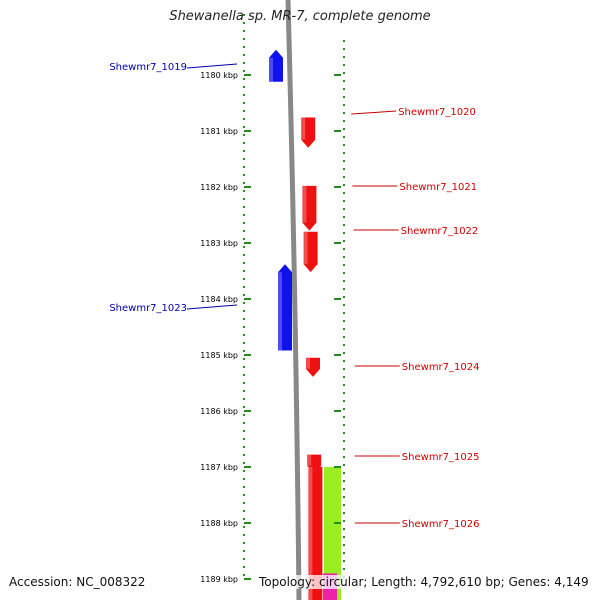 Image resolution: width=600 pixels, height=600 pixels. I want to click on gene-label: Shewmr7_1022, so click(440, 231).